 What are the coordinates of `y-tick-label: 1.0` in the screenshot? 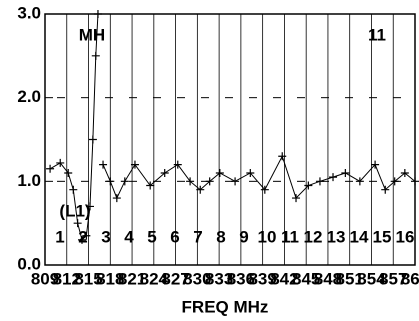 It's located at (29, 180).